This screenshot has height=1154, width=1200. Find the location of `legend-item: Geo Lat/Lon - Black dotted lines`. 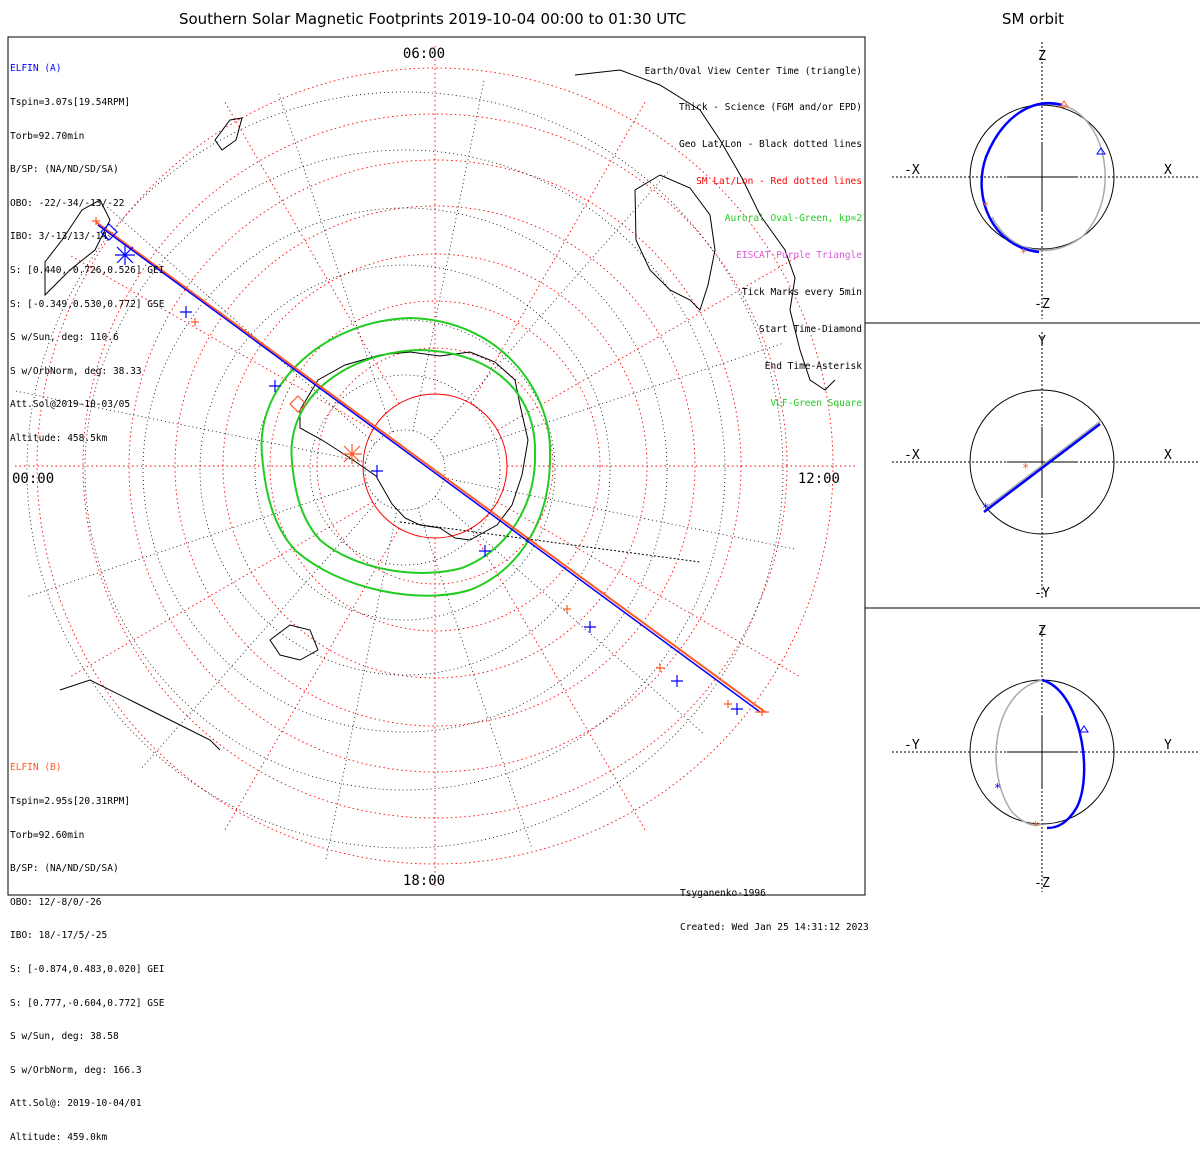

legend-item: Geo Lat/Lon - Black dotted lines is located at coordinates (770, 145).